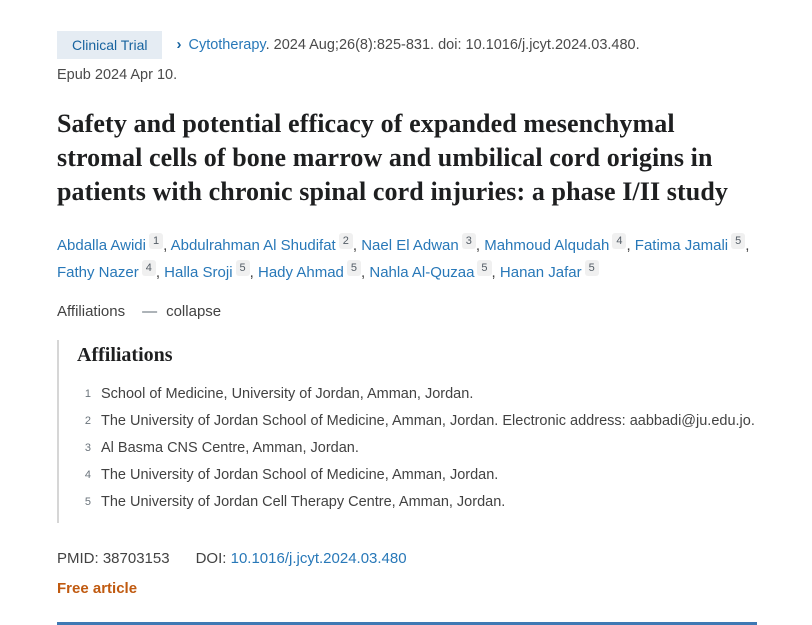 Image resolution: width=812 pixels, height=625 pixels. I want to click on chevron-right-icon: ›, so click(179, 44).